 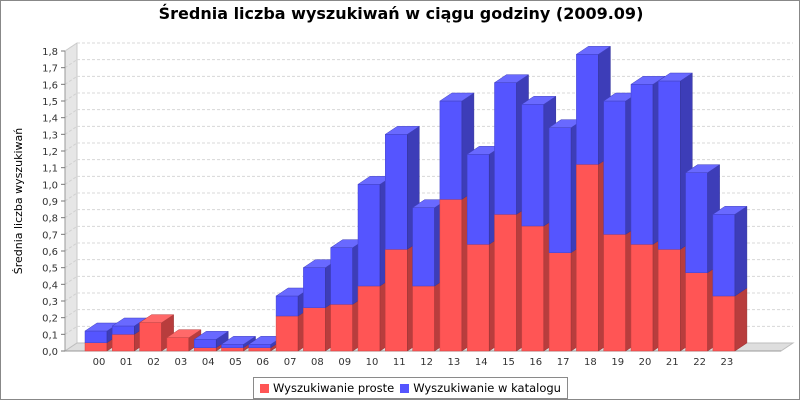 I want to click on x-tick-label-18: 18, so click(x=590, y=362).